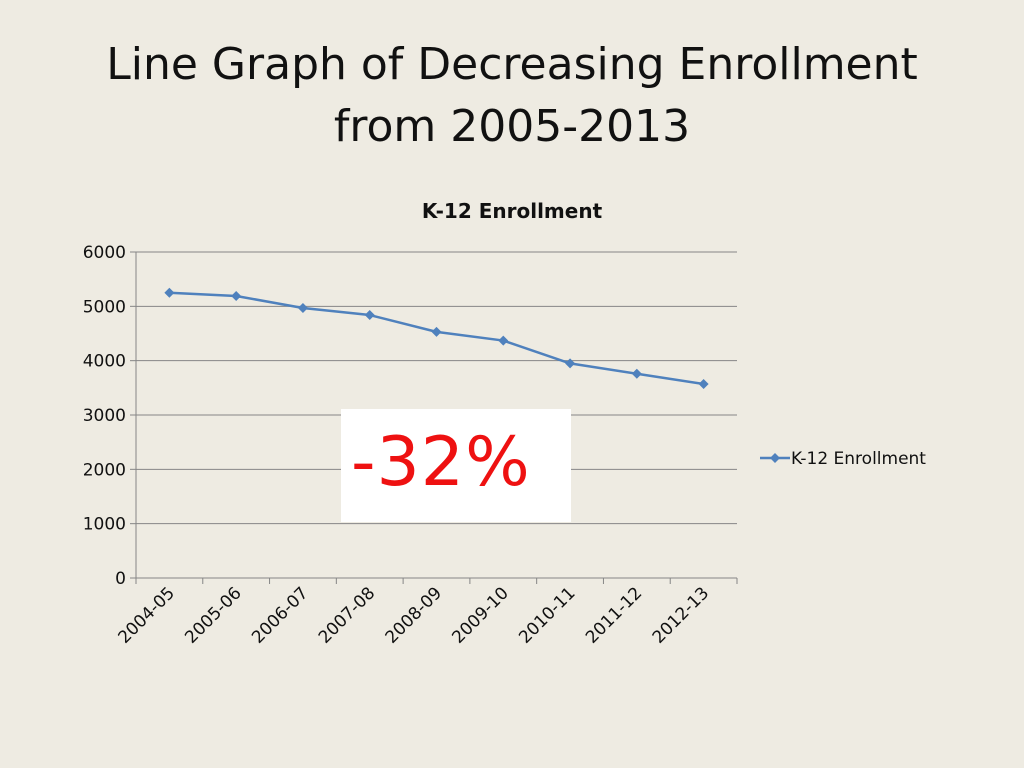 The width and height of the screenshot is (1024, 768). What do you see at coordinates (512, 211) in the screenshot?
I see `chart-title: K-12 Enrollment` at bounding box center [512, 211].